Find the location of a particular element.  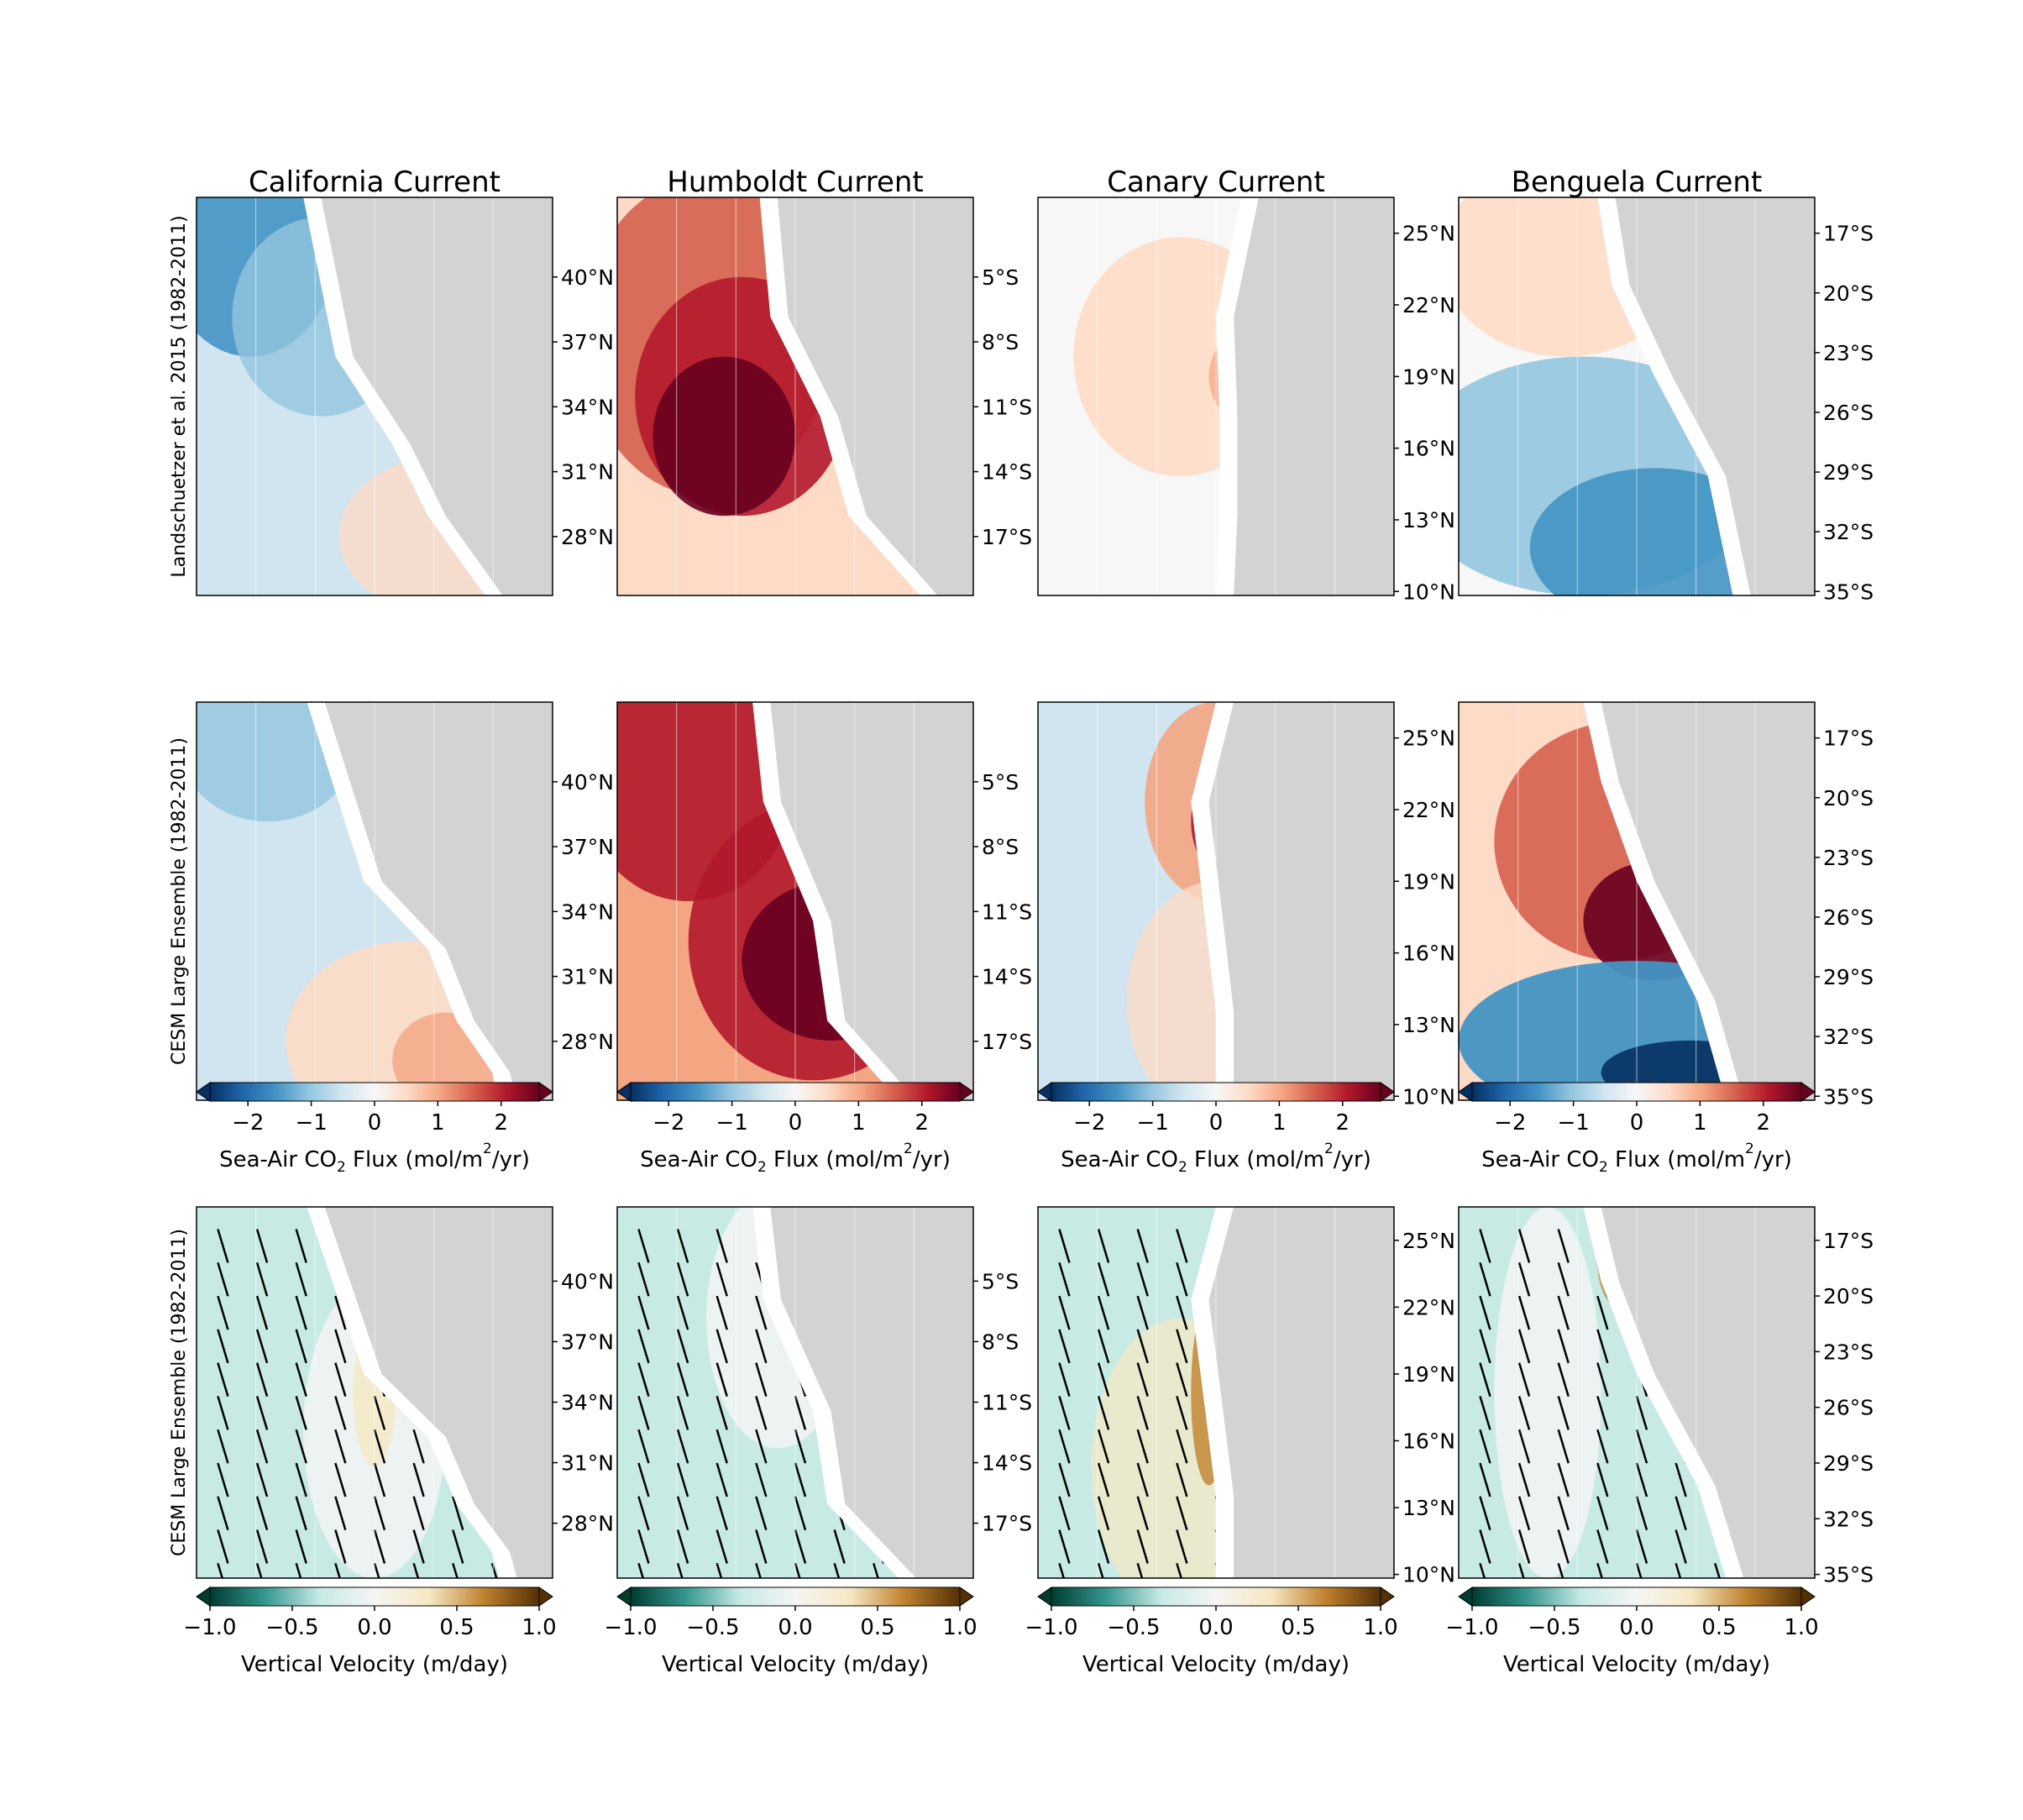

panel-r3-c1 is located at coordinates (377, 1392).